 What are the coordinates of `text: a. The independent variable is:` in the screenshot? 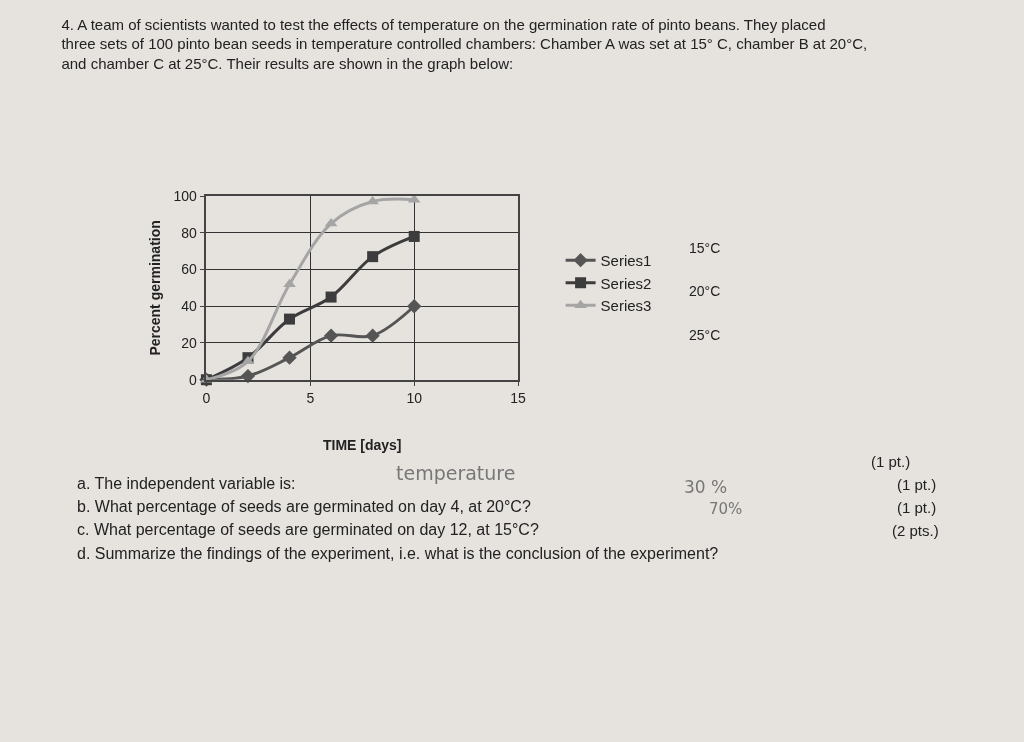 It's located at (186, 483).